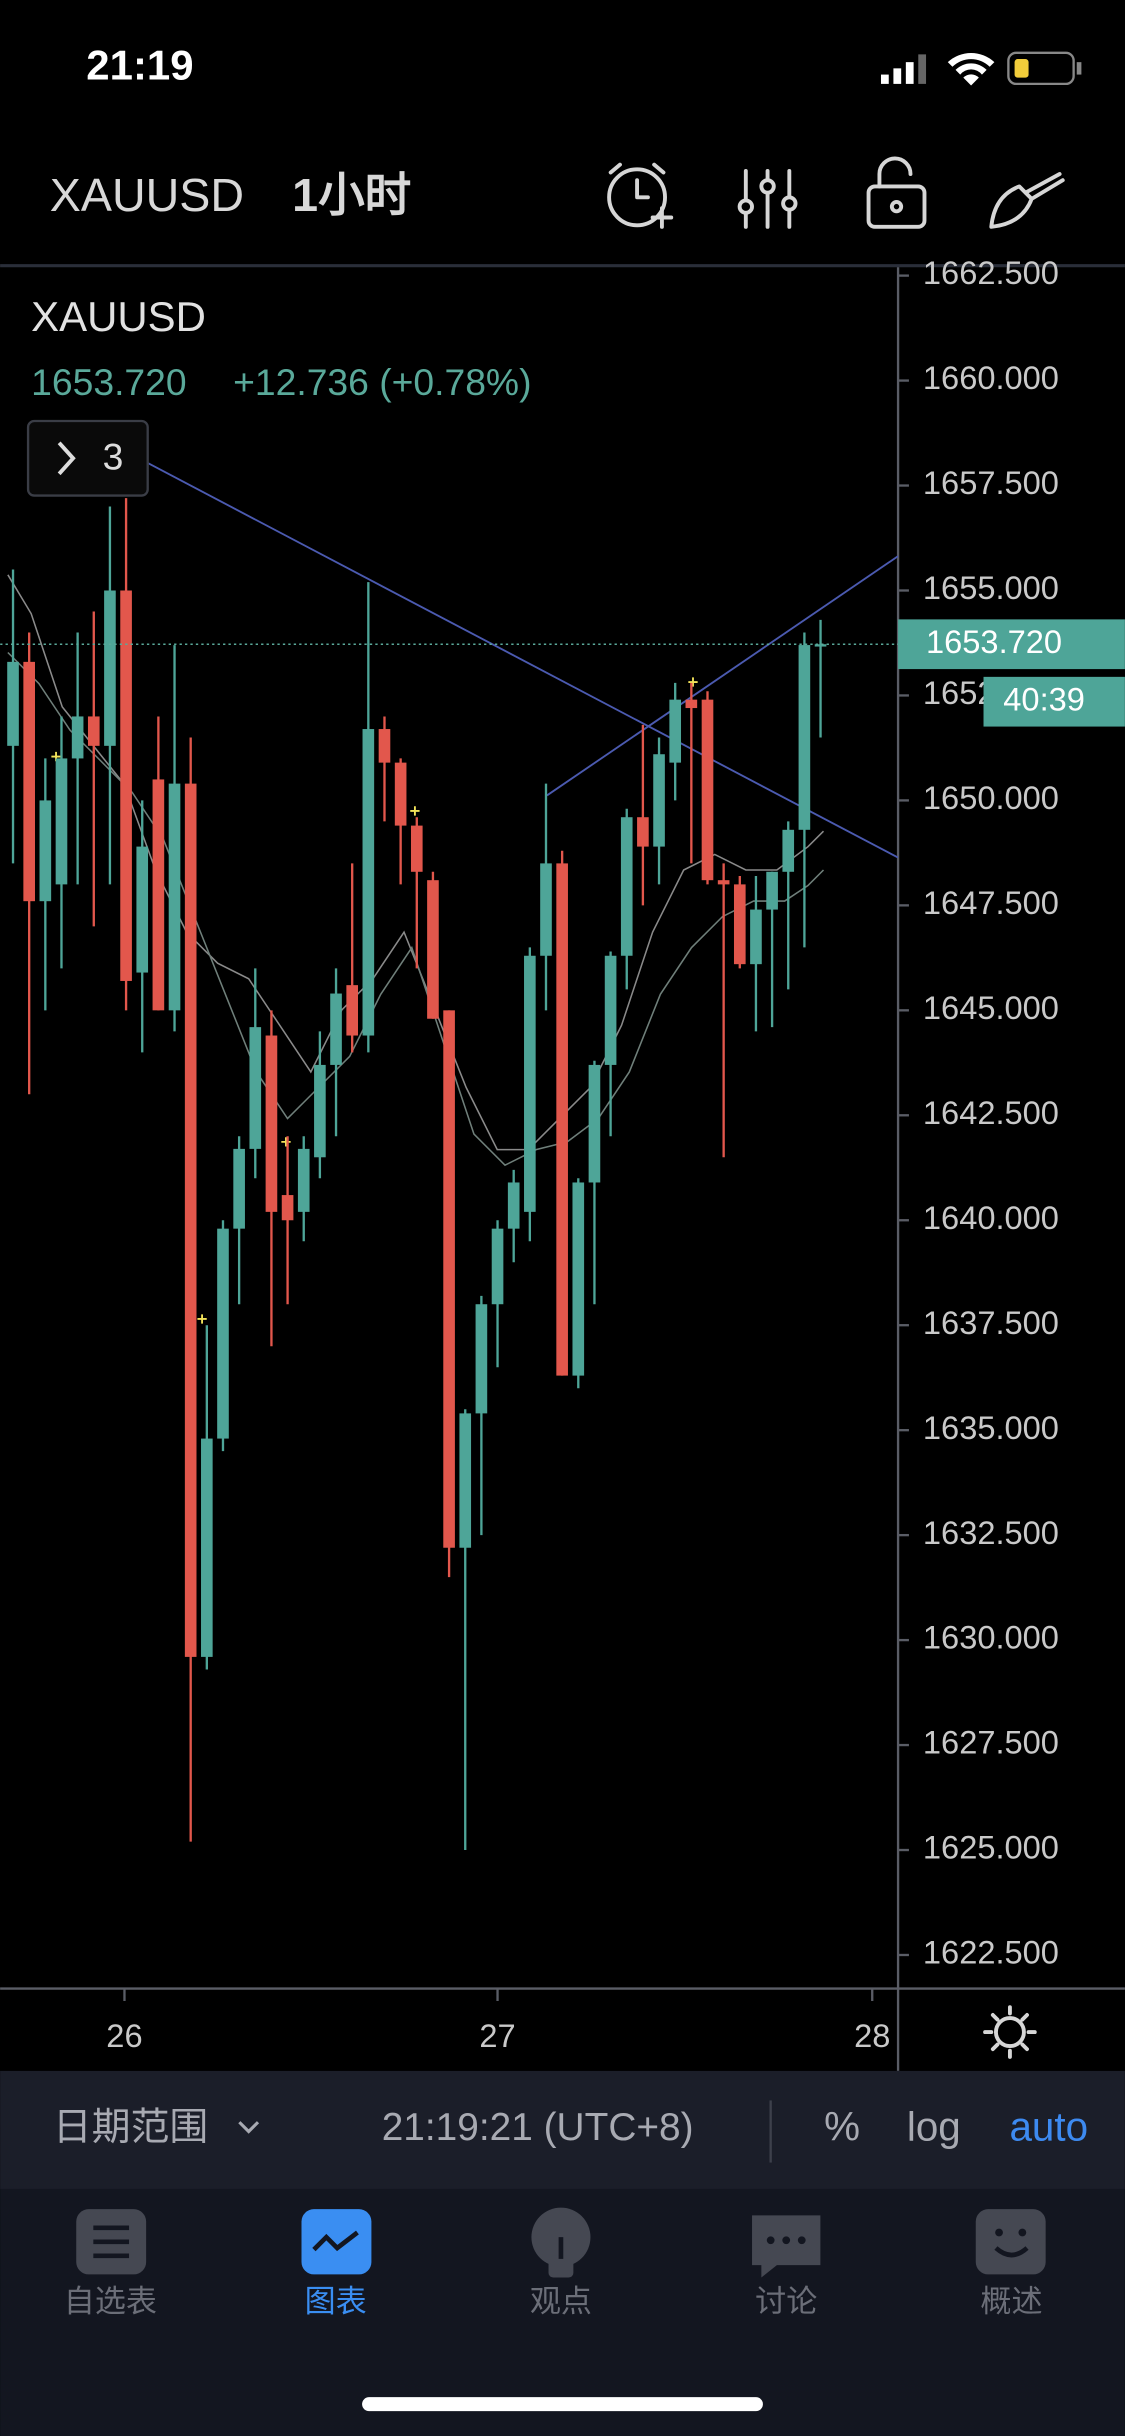 This screenshot has height=2436, width=1125. Describe the element at coordinates (991, 797) in the screenshot. I see `y-tick-label: 1650.000` at that location.